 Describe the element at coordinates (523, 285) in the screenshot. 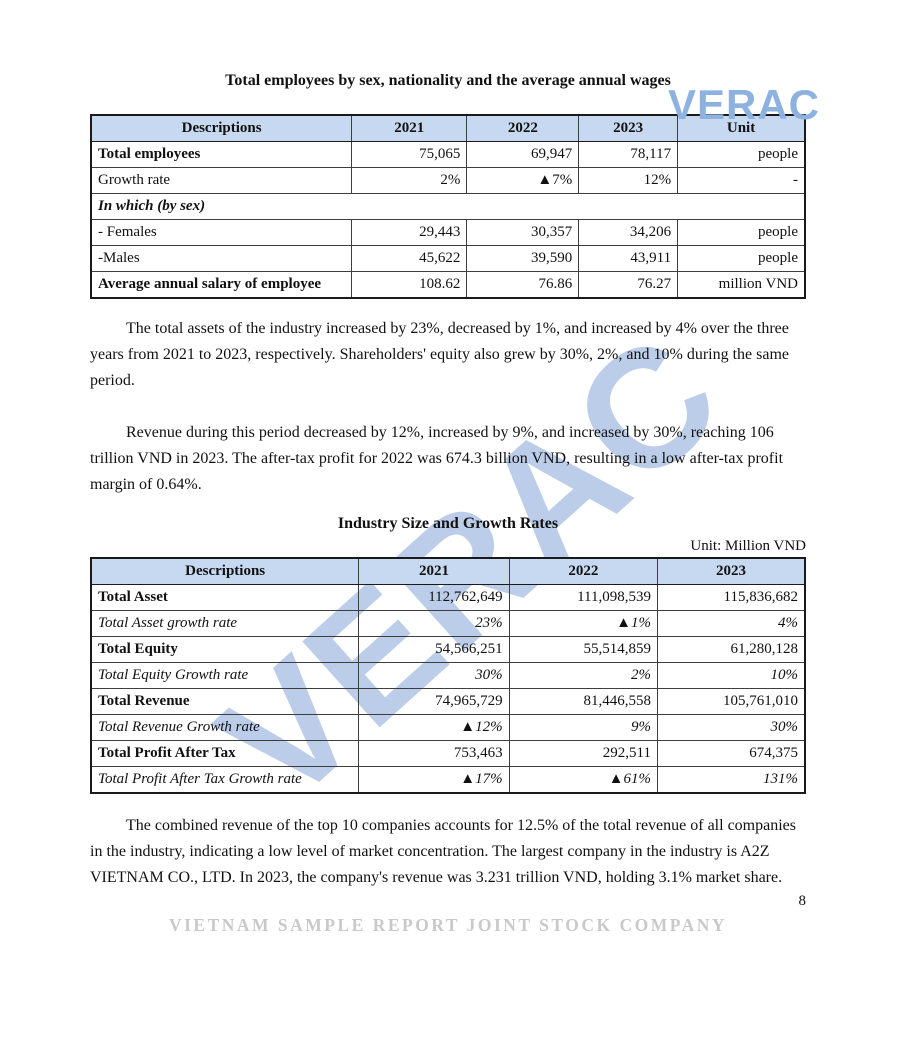

I see `value-cell: 76.86` at that location.